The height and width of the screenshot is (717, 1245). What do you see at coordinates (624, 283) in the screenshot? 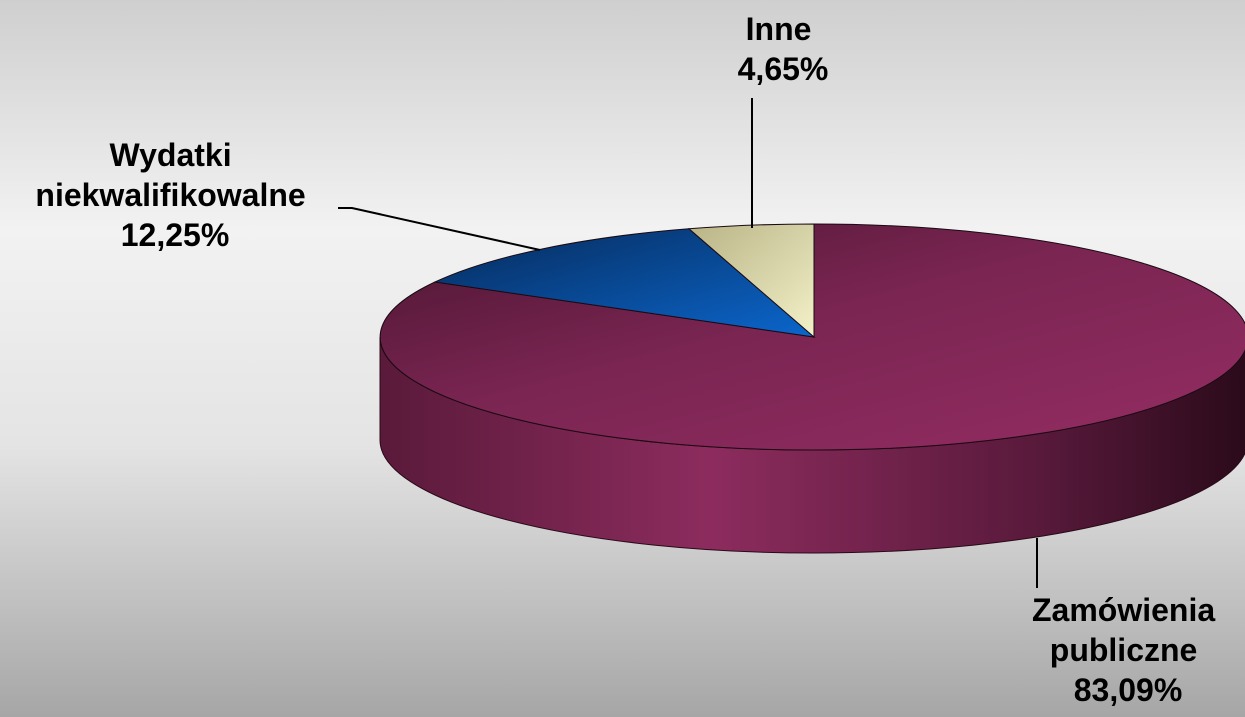
I see `slice-wydatki-niekwalifikowalne` at bounding box center [624, 283].